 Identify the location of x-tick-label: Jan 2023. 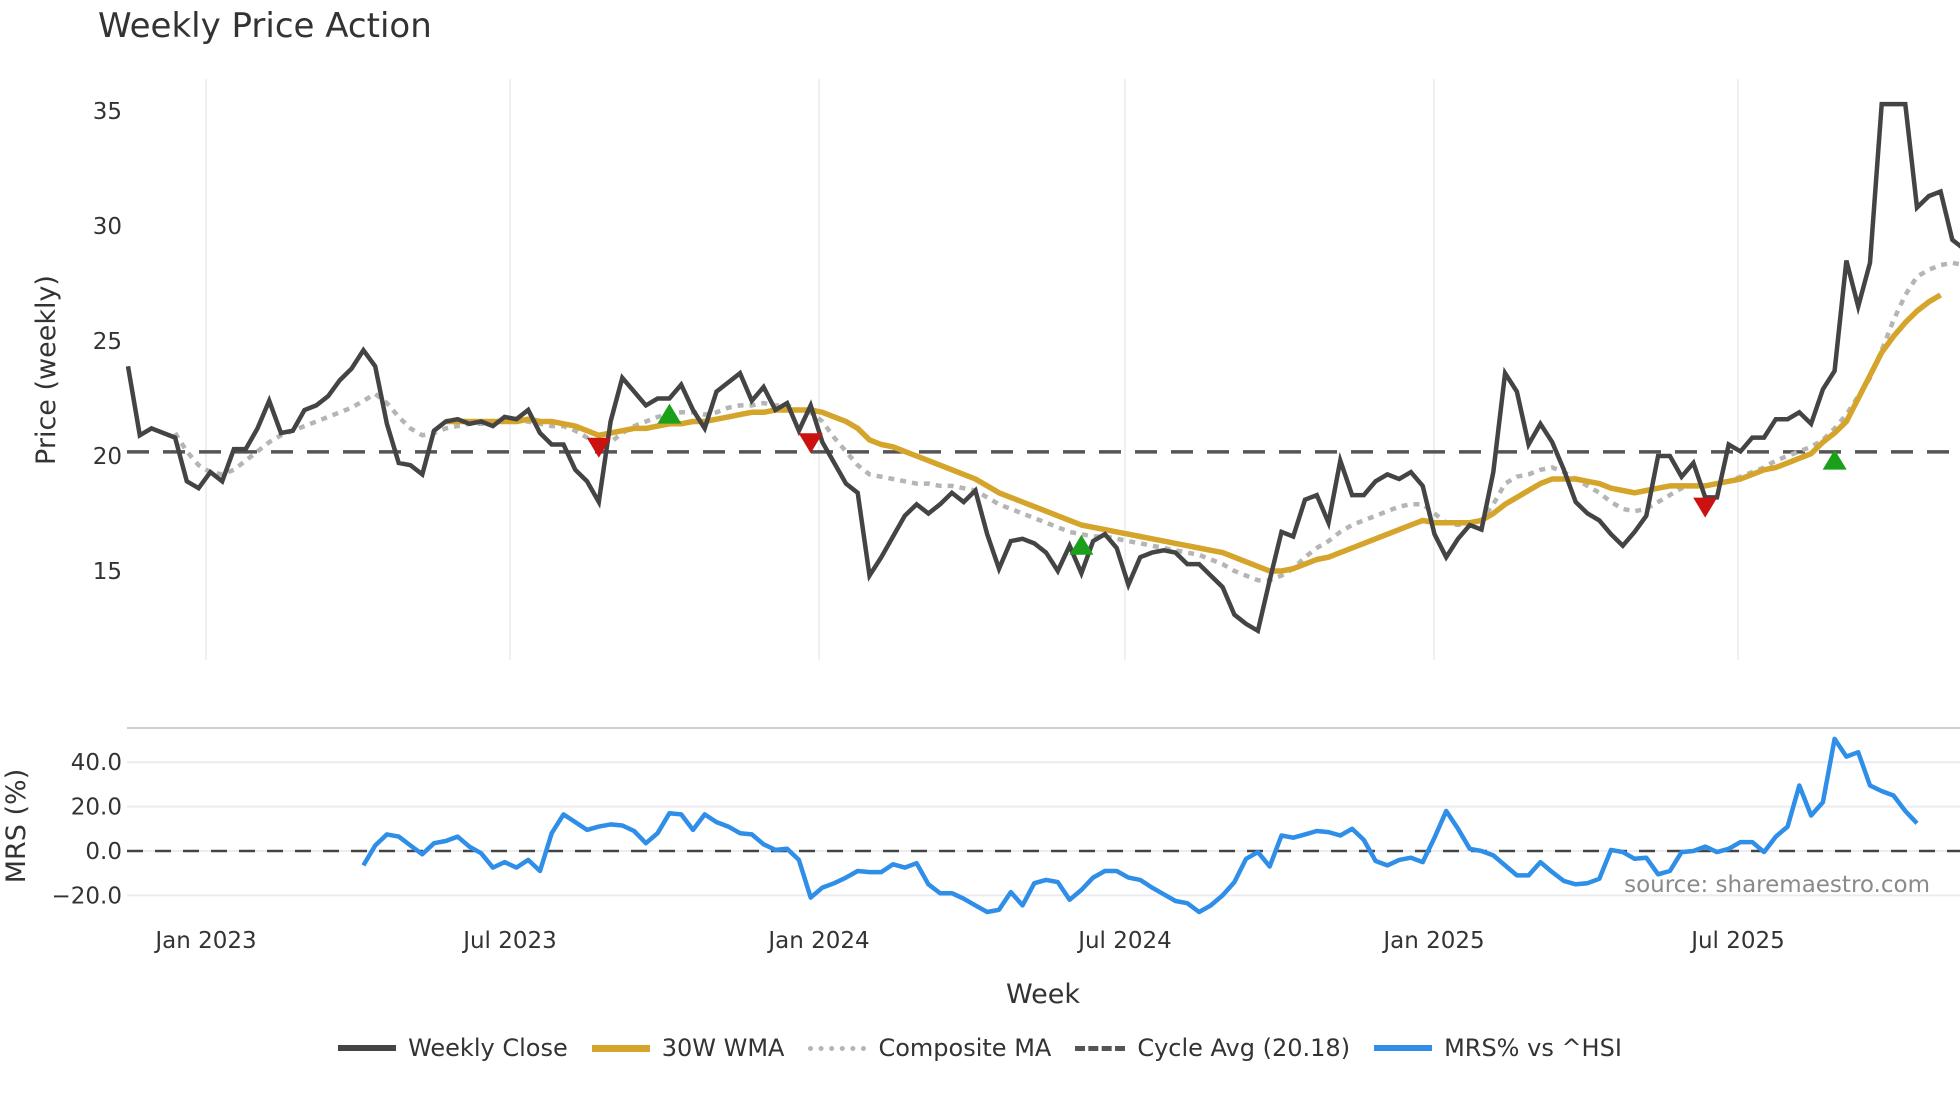
(204, 941).